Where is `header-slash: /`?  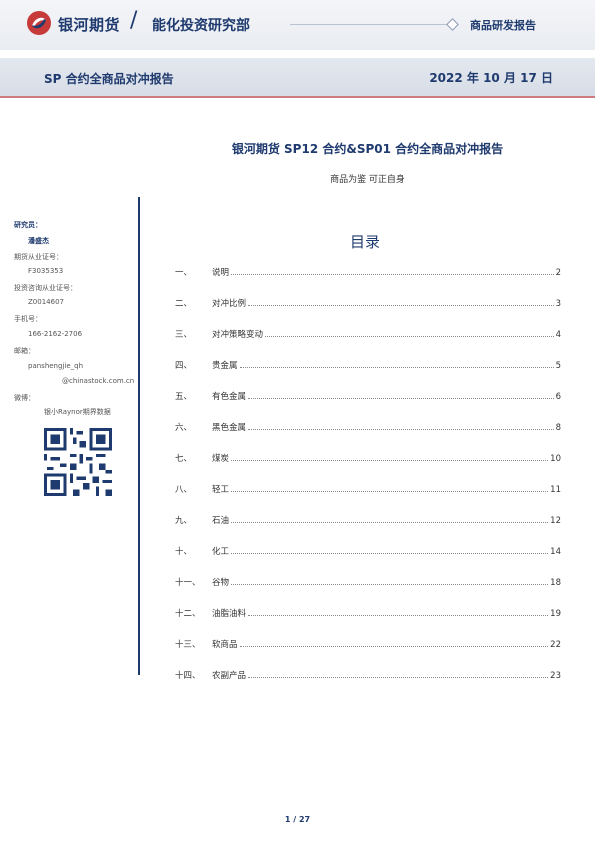 header-slash: / is located at coordinates (134, 20).